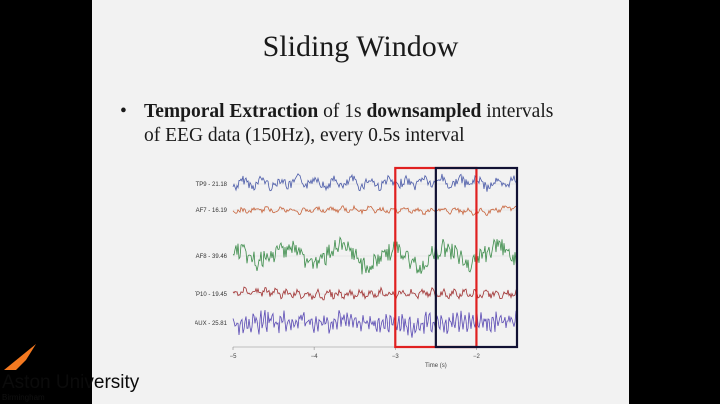 This screenshot has width=720, height=404. What do you see at coordinates (424, 111) in the screenshot?
I see `bullet-bold-2: downsampled` at bounding box center [424, 111].